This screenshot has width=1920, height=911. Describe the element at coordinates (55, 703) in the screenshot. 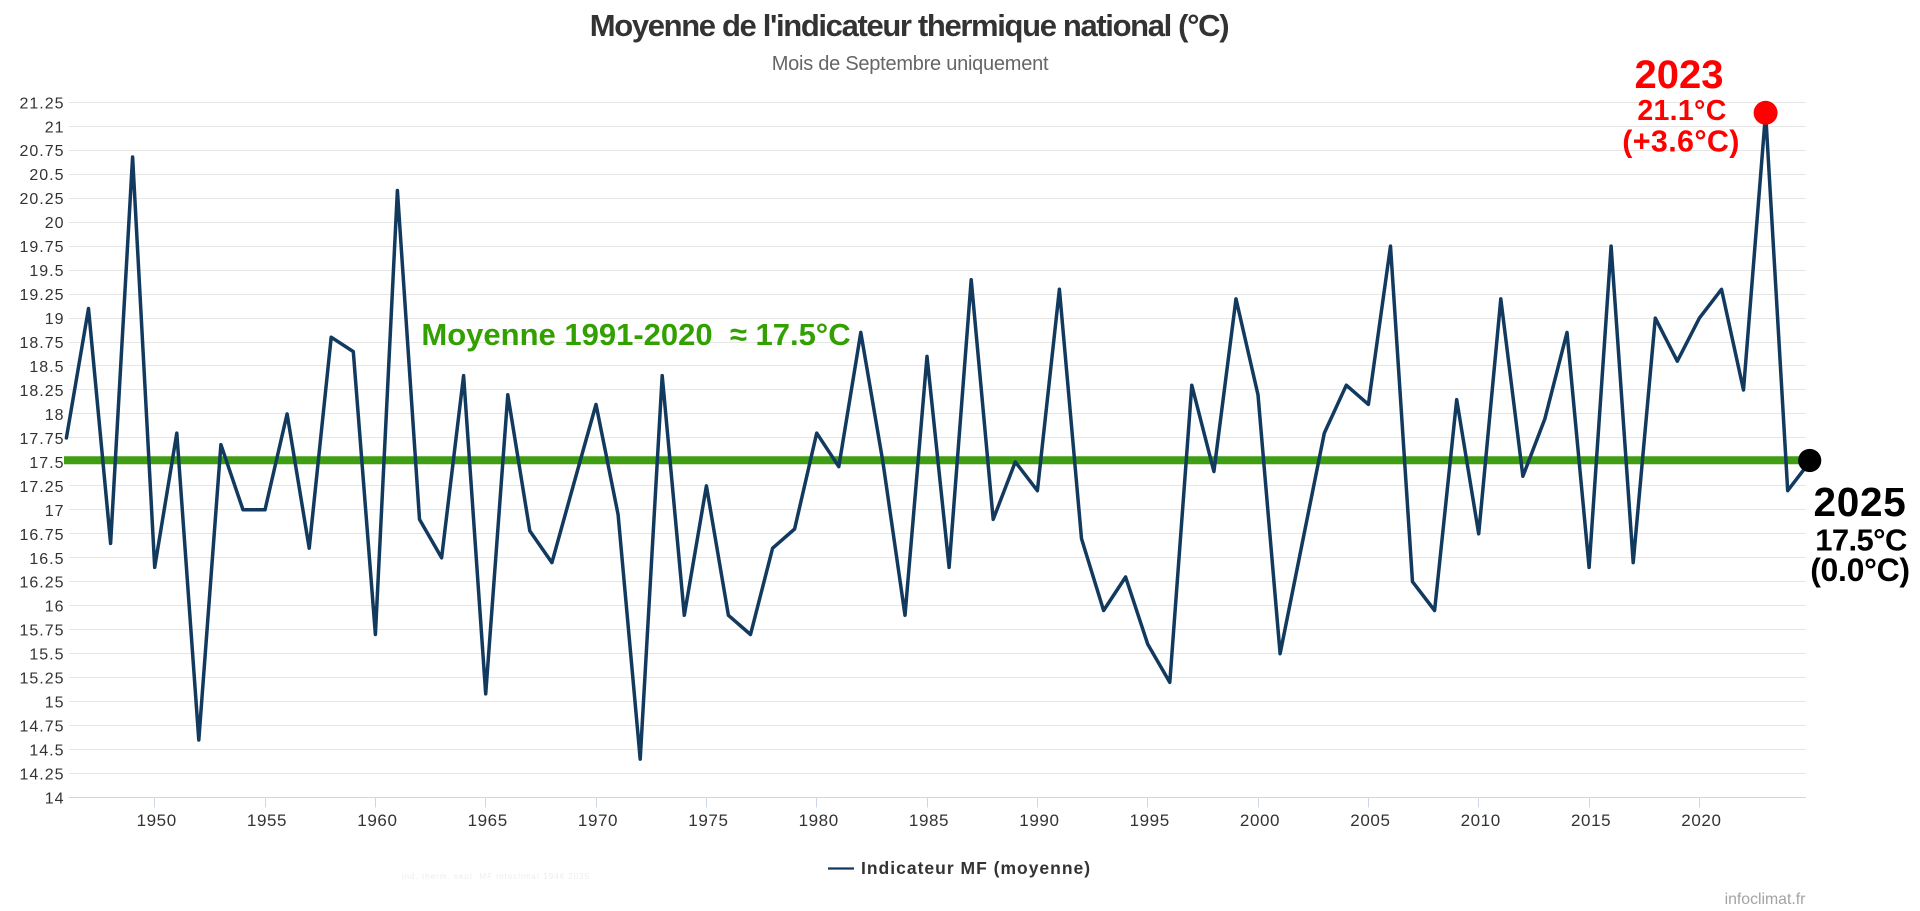

I see `svg-text: 15` at that location.